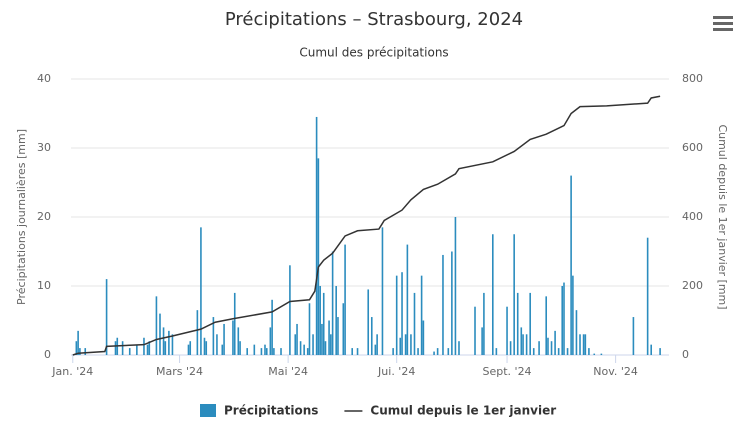 This screenshot has height=423, width=748. What do you see at coordinates (21, 217) in the screenshot?
I see `y-axis-label: Précipitations journalières [mm]` at bounding box center [21, 217].